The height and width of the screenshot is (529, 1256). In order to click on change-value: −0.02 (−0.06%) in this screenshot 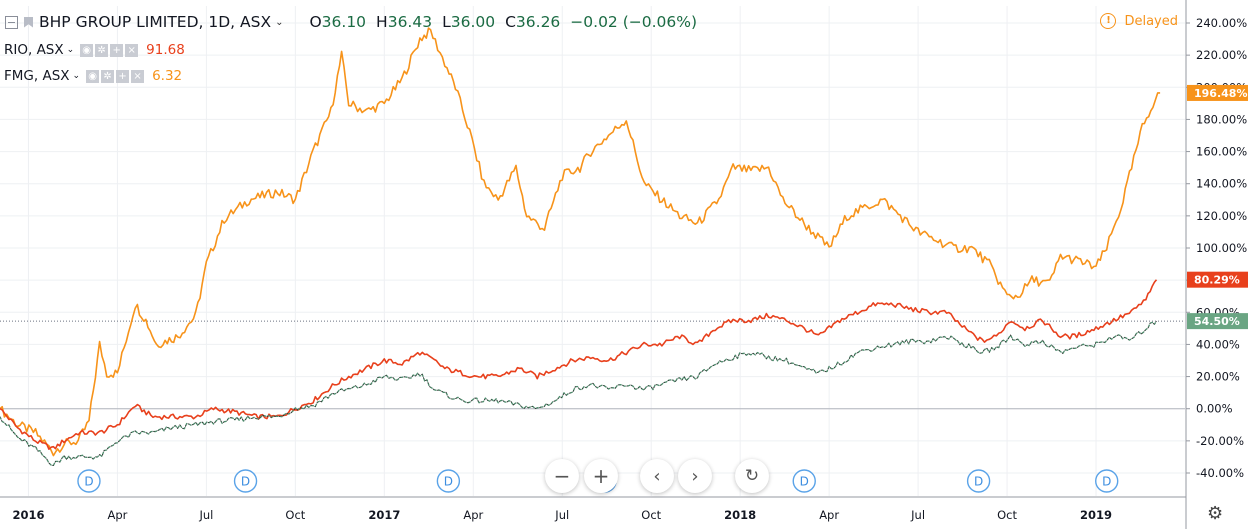, I will do `click(634, 22)`.